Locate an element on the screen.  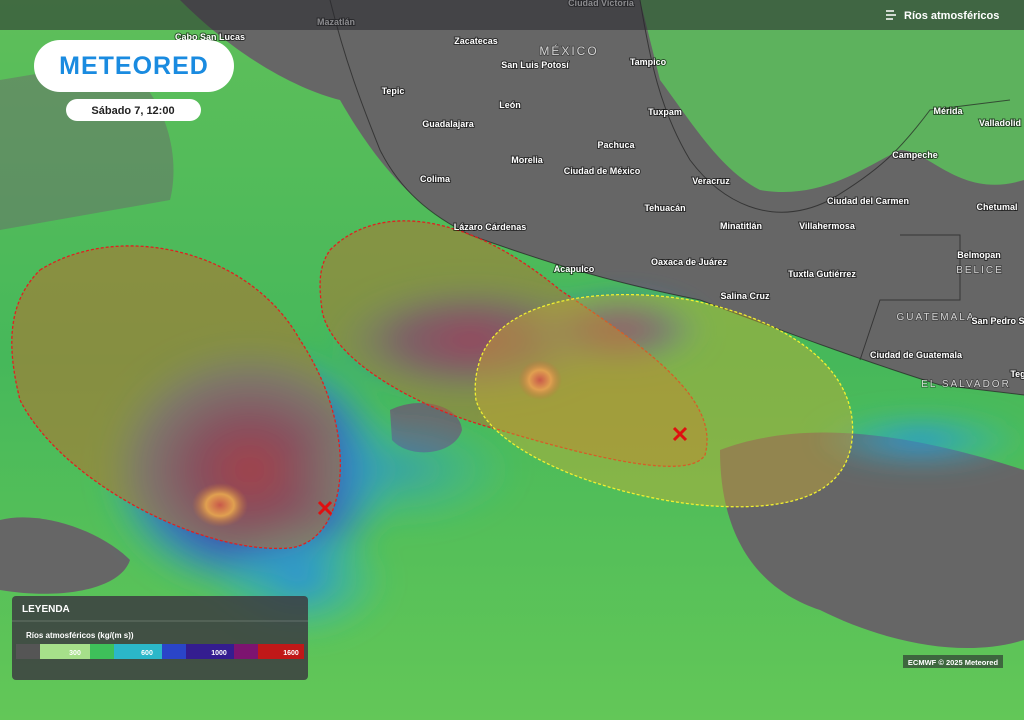
city-label: Tehuacán is located at coordinates (664, 208).